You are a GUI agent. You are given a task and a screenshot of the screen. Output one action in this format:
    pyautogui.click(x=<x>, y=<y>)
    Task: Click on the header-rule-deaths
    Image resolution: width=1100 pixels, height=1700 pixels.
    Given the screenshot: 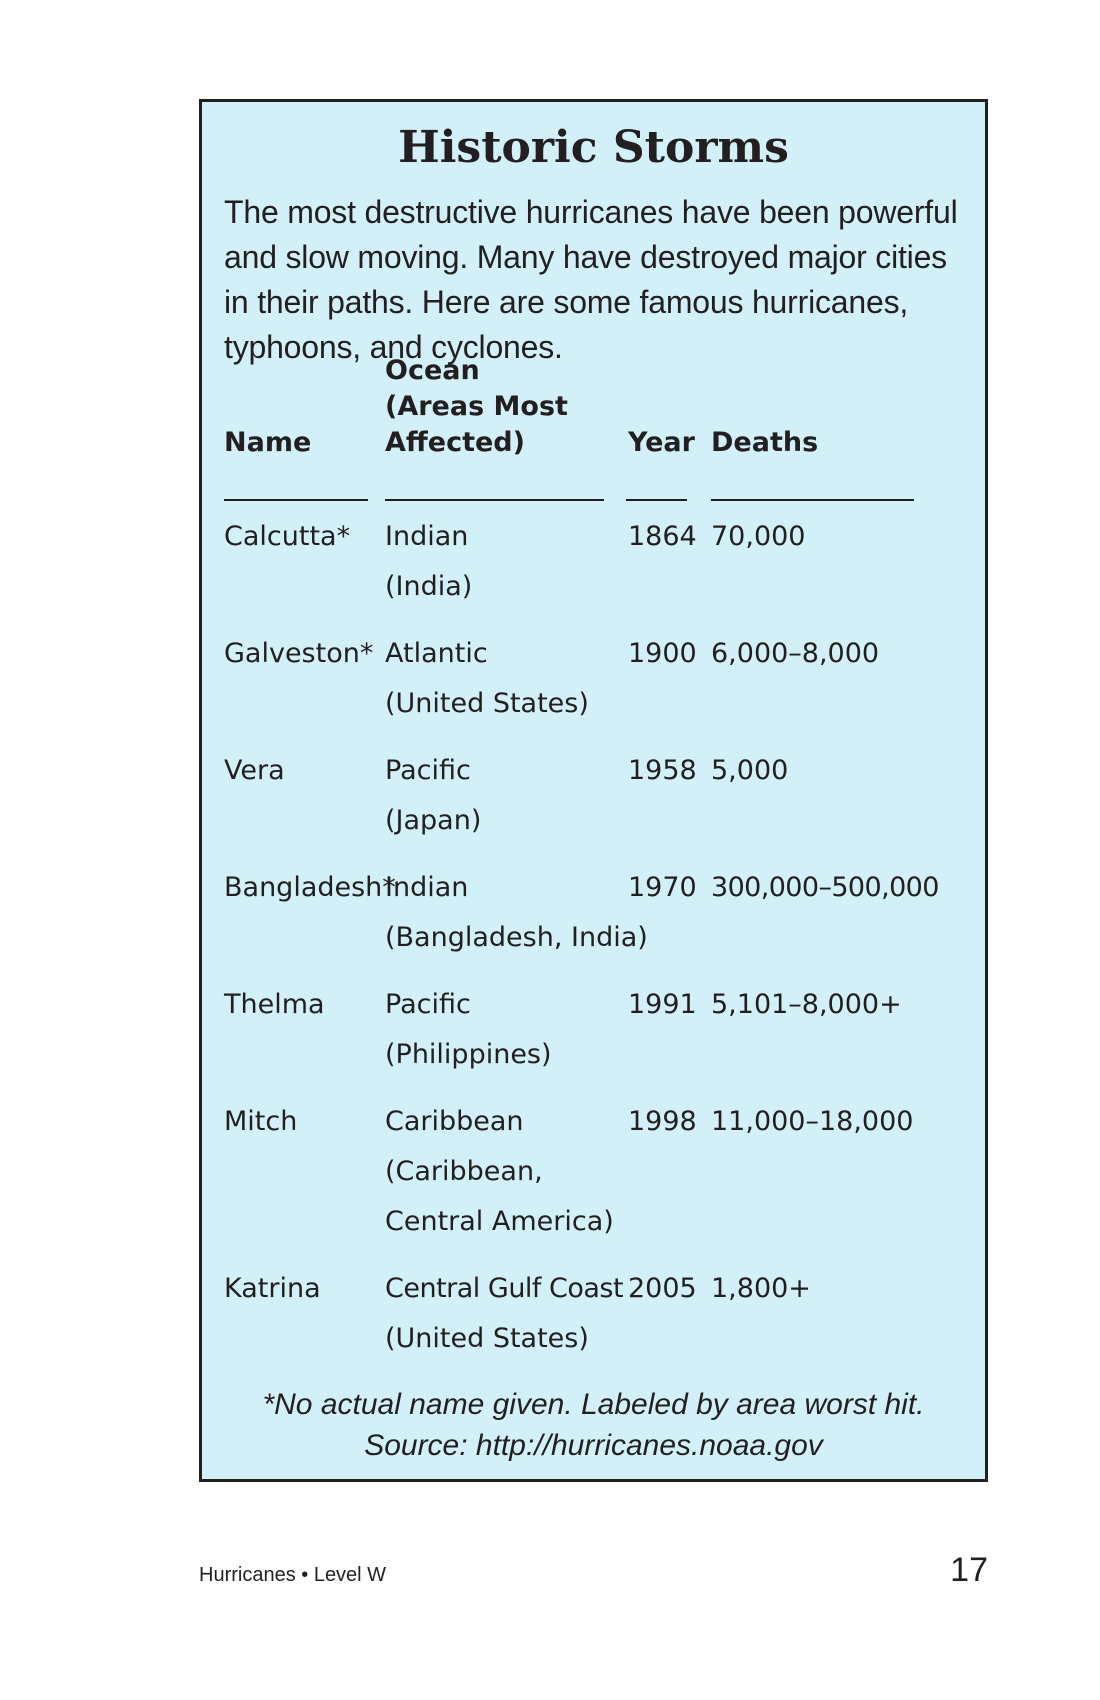 What is the action you would take?
    pyautogui.click(x=812, y=500)
    